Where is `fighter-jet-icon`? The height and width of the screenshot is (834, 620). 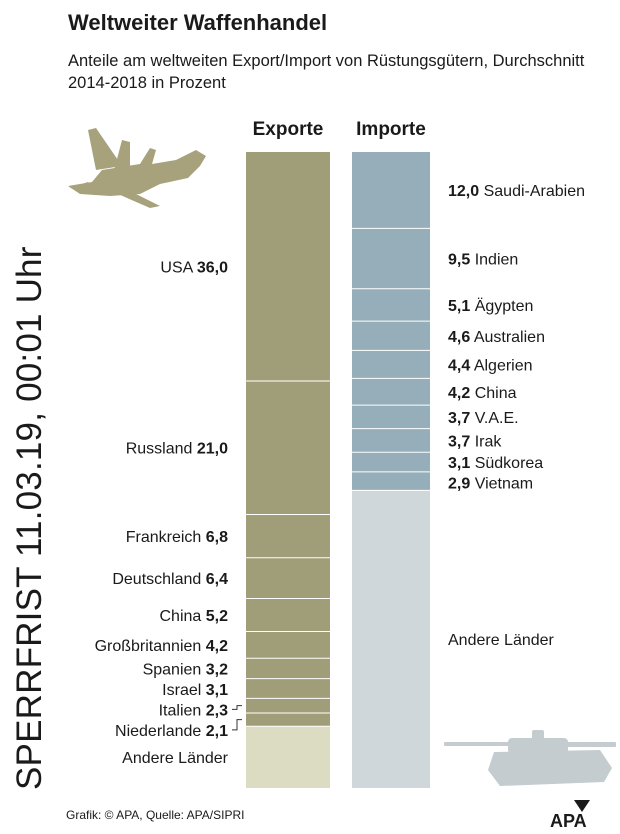 fighter-jet-icon is located at coordinates (137, 168).